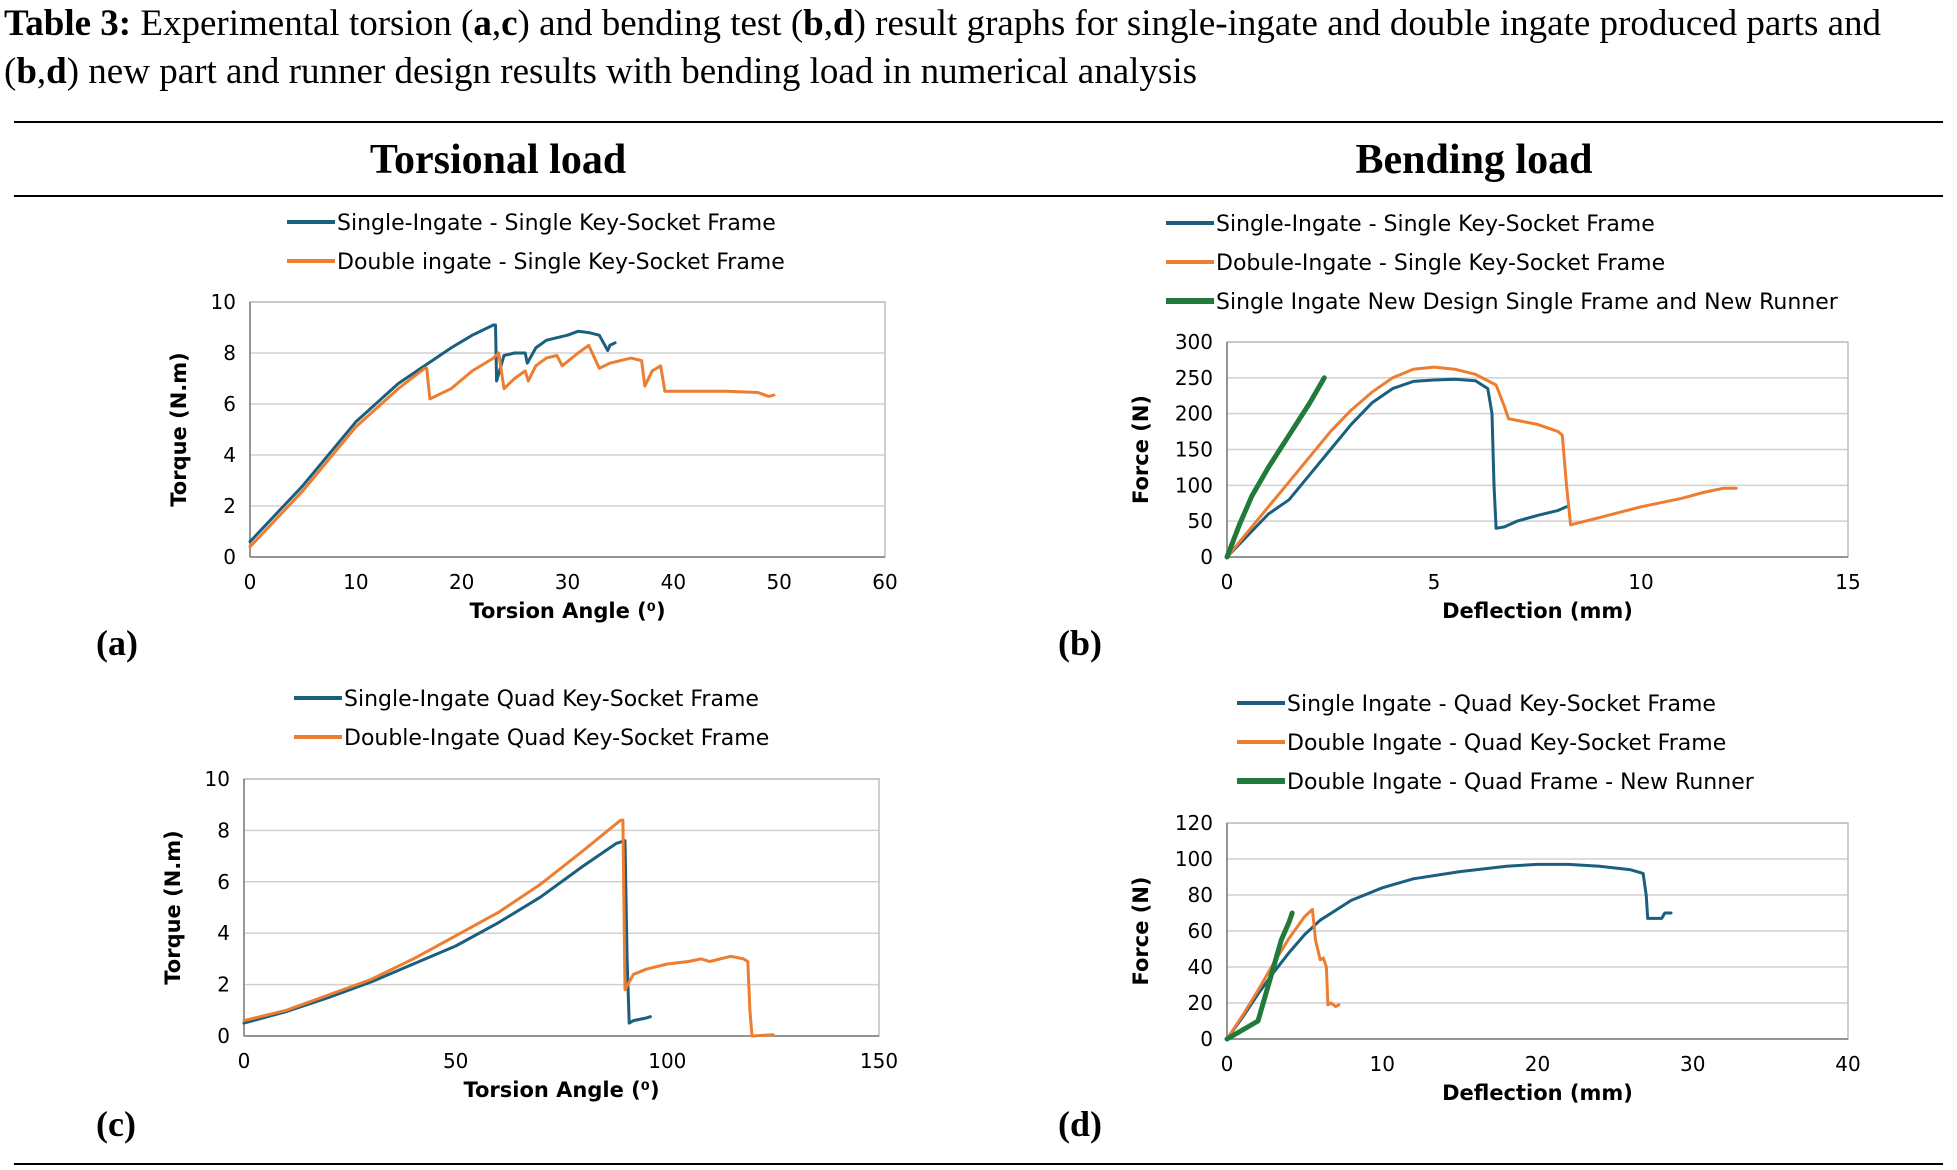 The image size is (1957, 1170). Describe the element at coordinates (567, 611) in the screenshot. I see `x-axis-label-a: Torsion Angle (⁰)` at that location.